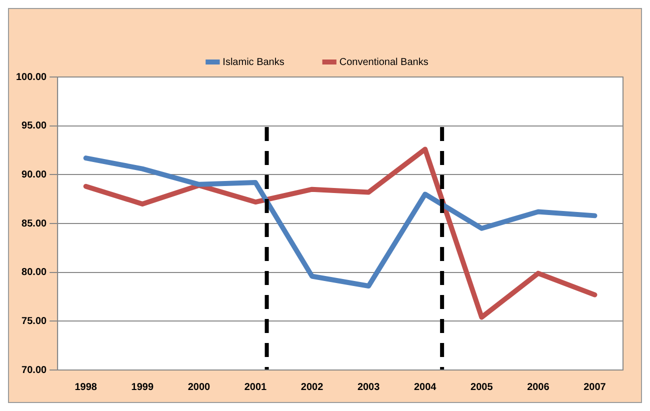 The width and height of the screenshot is (650, 411). Describe the element at coordinates (35, 174) in the screenshot. I see `y-tick-label: 90.00` at that location.